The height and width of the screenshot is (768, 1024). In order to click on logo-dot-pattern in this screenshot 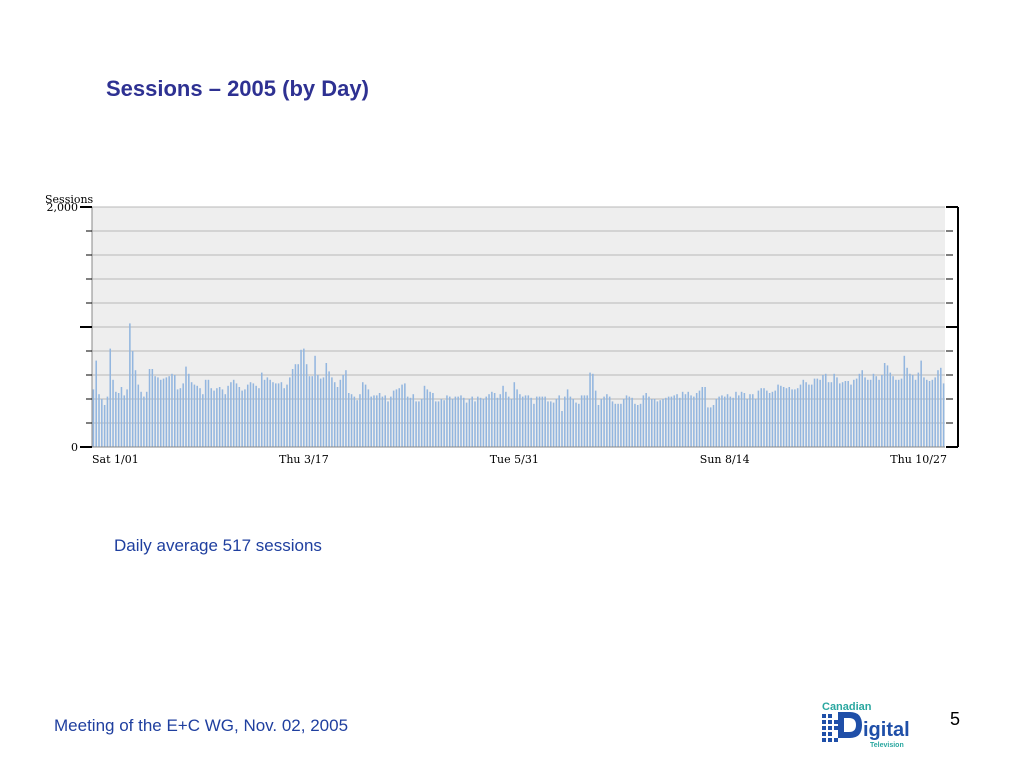, I will do `click(830, 728)`.